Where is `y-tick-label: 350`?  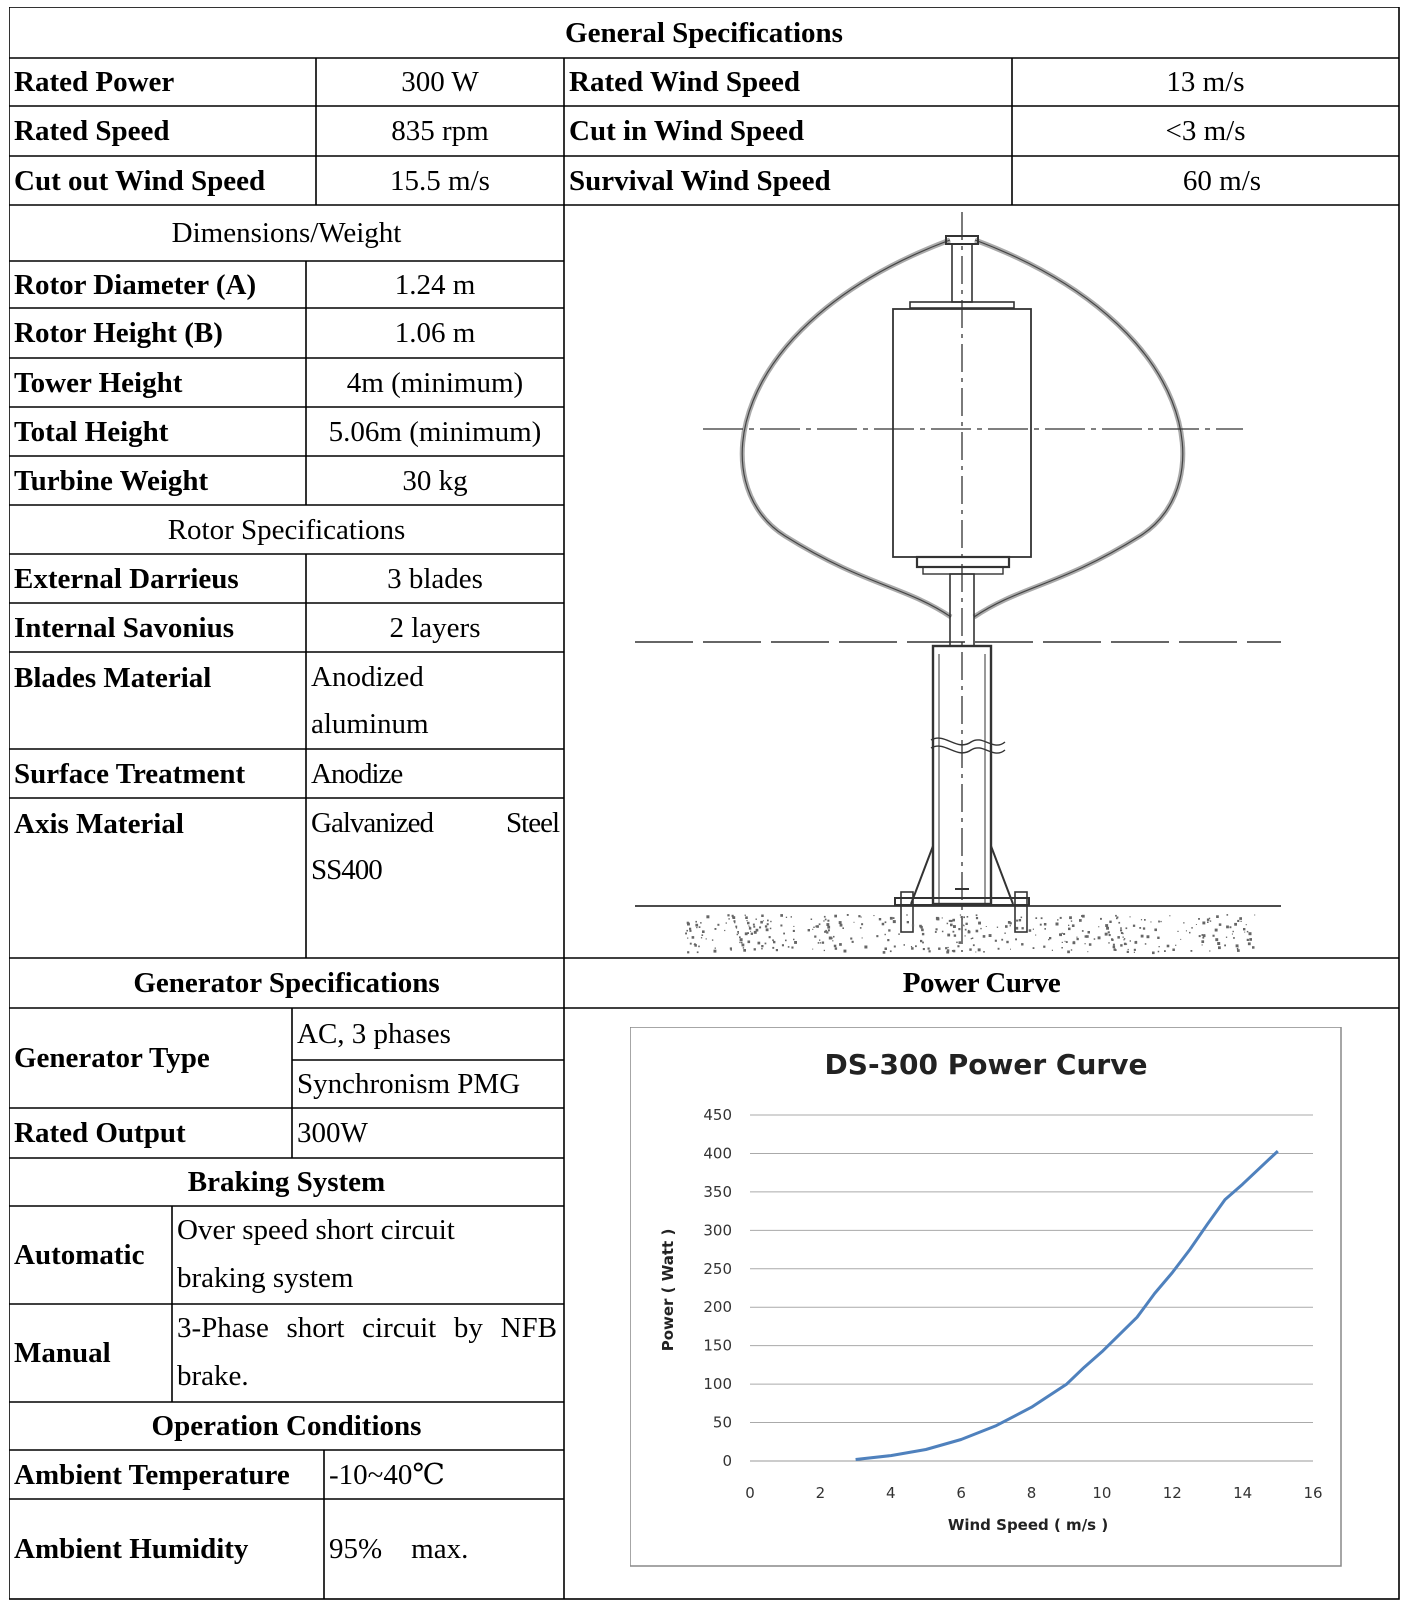
y-tick-label: 350 is located at coordinates (717, 1192).